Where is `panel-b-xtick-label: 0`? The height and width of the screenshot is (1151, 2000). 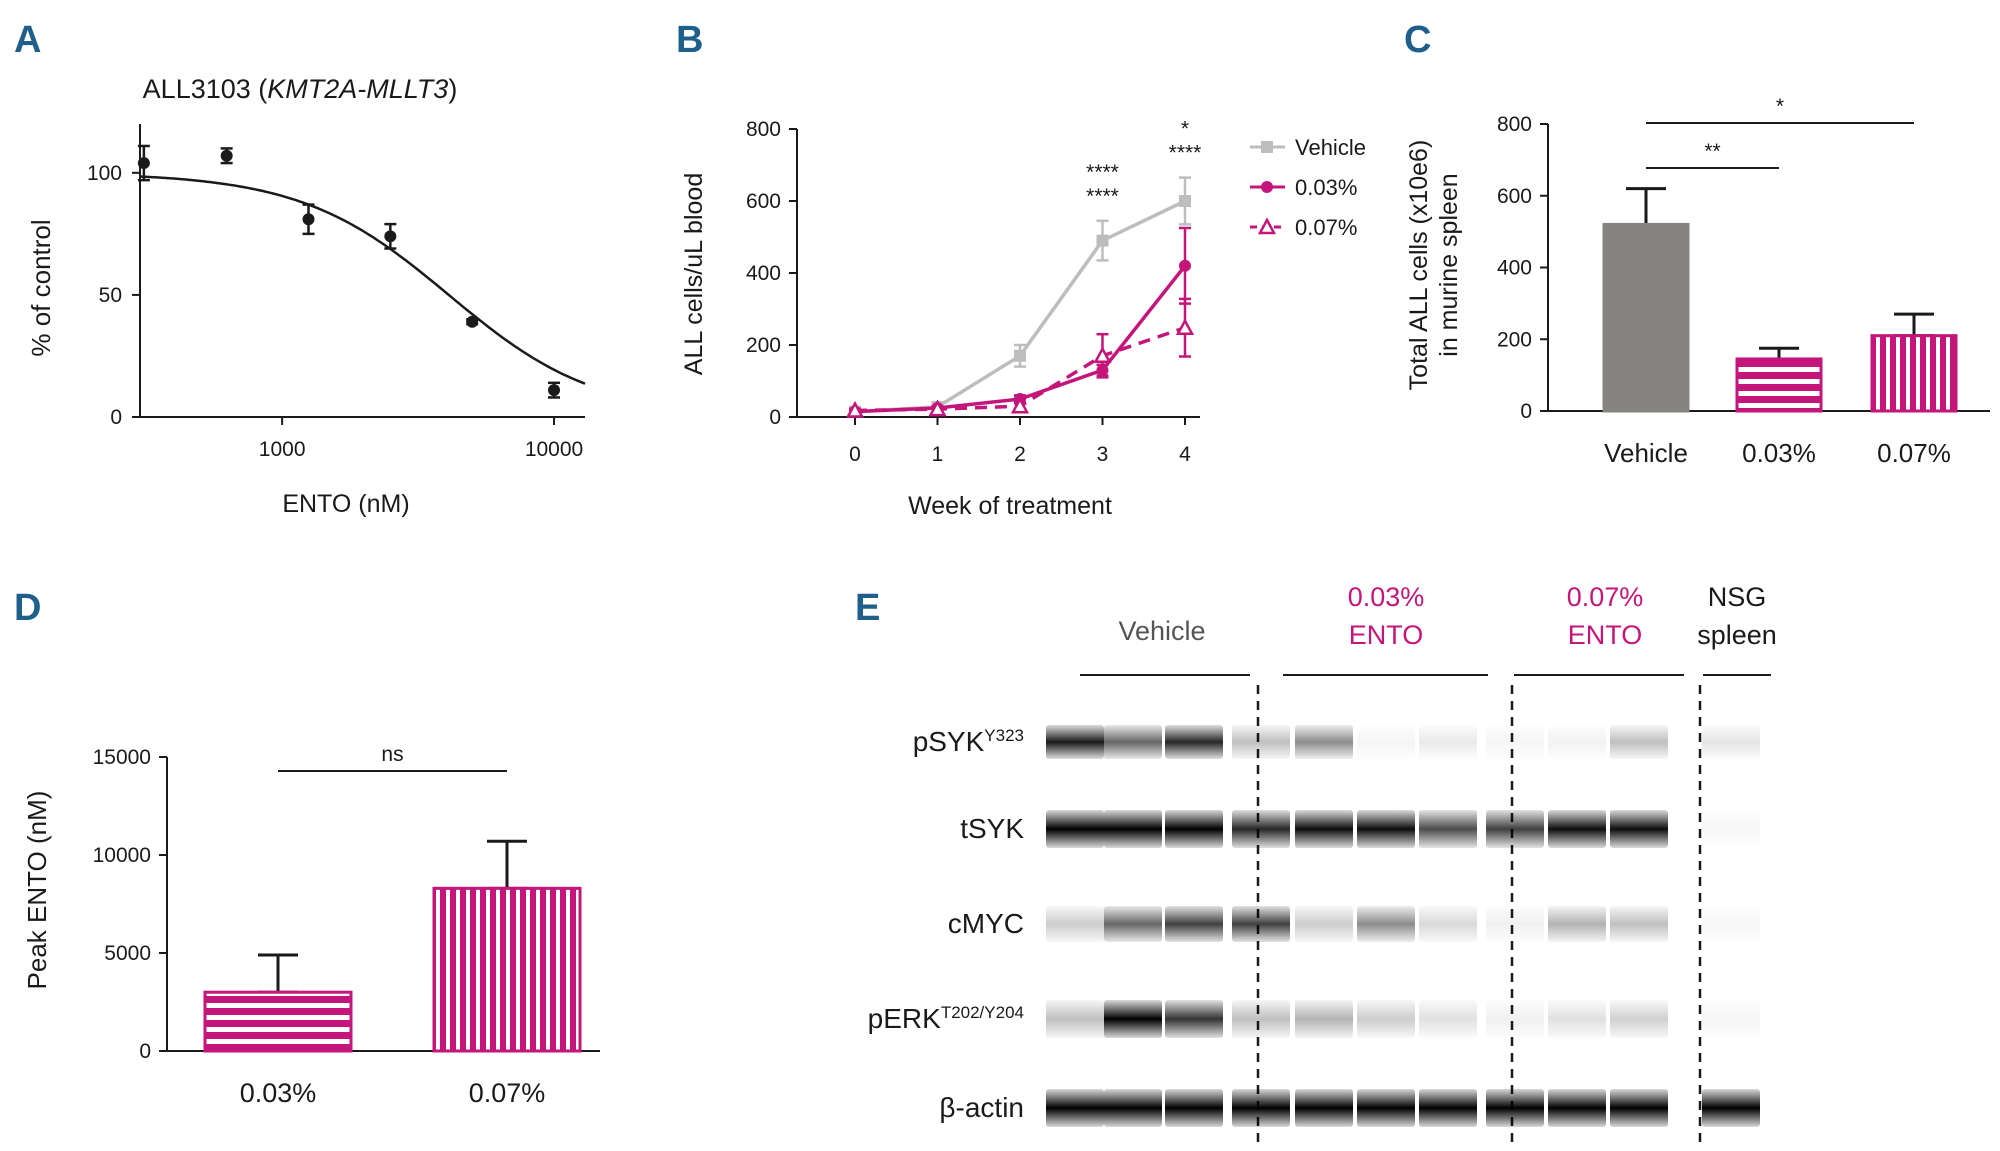 panel-b-xtick-label: 0 is located at coordinates (855, 454).